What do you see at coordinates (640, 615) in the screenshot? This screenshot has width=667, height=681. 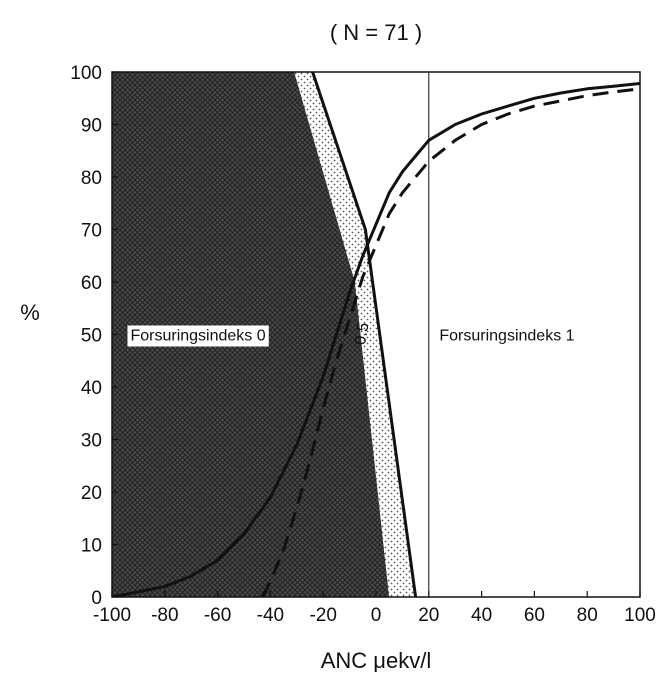 I see `x-tick-label: 100` at bounding box center [640, 615].